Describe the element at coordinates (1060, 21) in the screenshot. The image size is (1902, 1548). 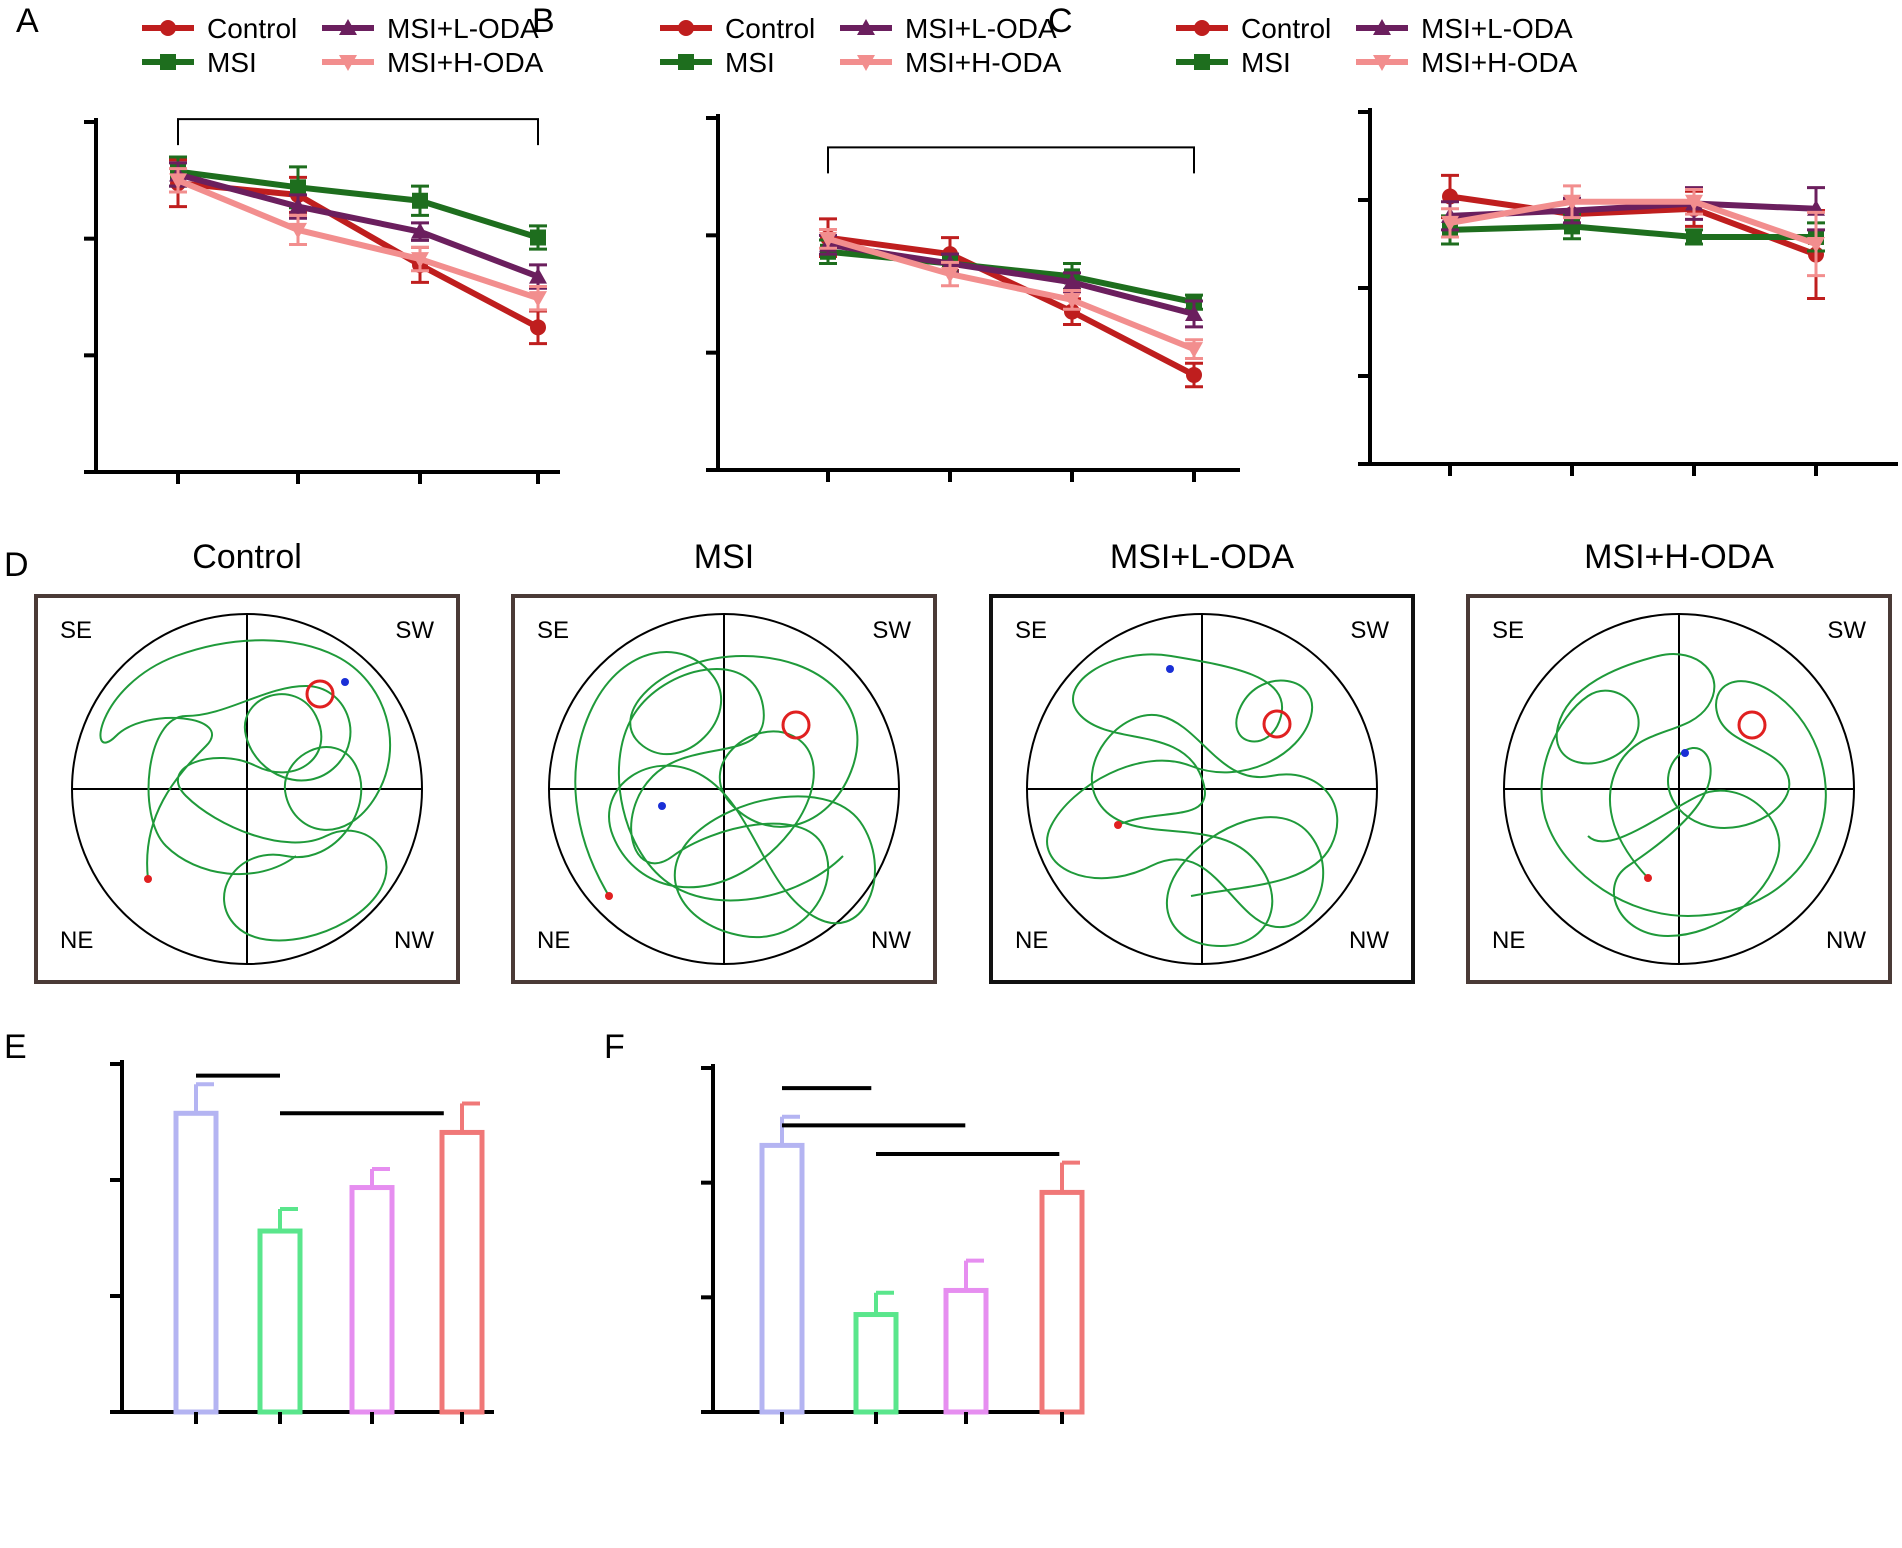
I see `panel-letter: C` at that location.